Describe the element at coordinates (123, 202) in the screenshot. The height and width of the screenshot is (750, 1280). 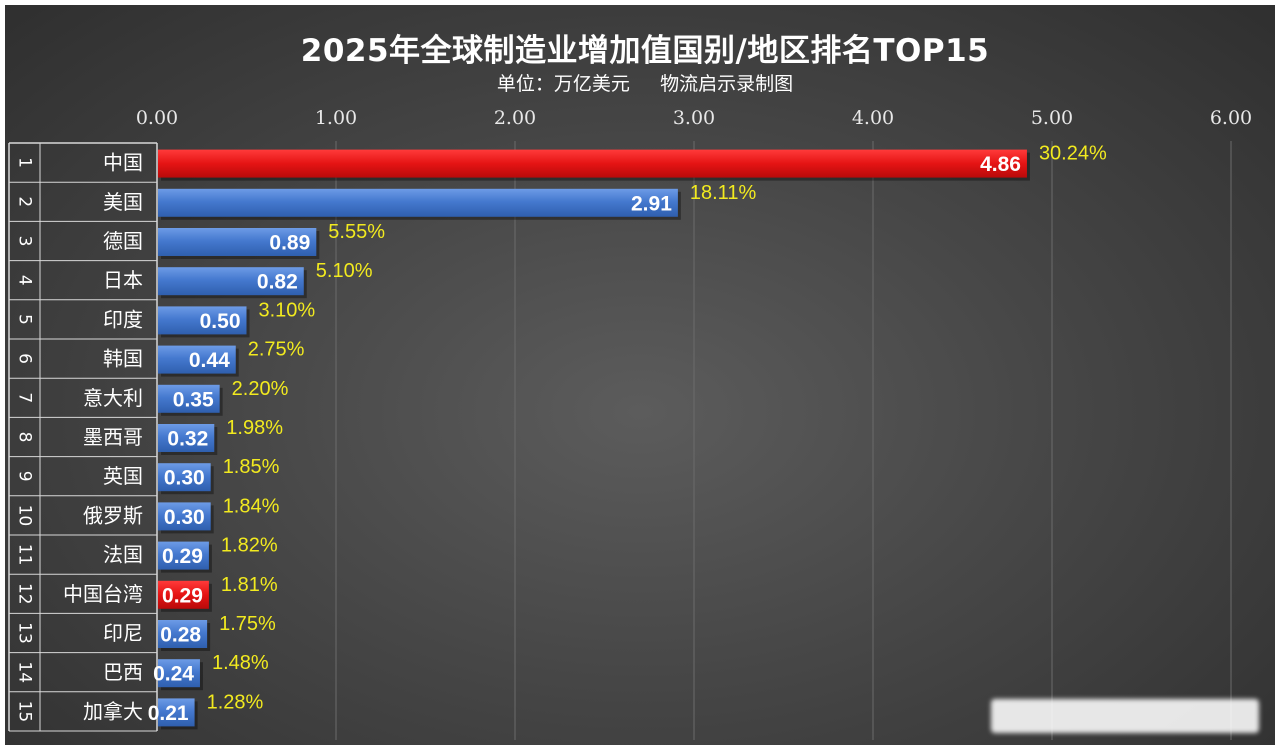
I see `country-label: 美国` at that location.